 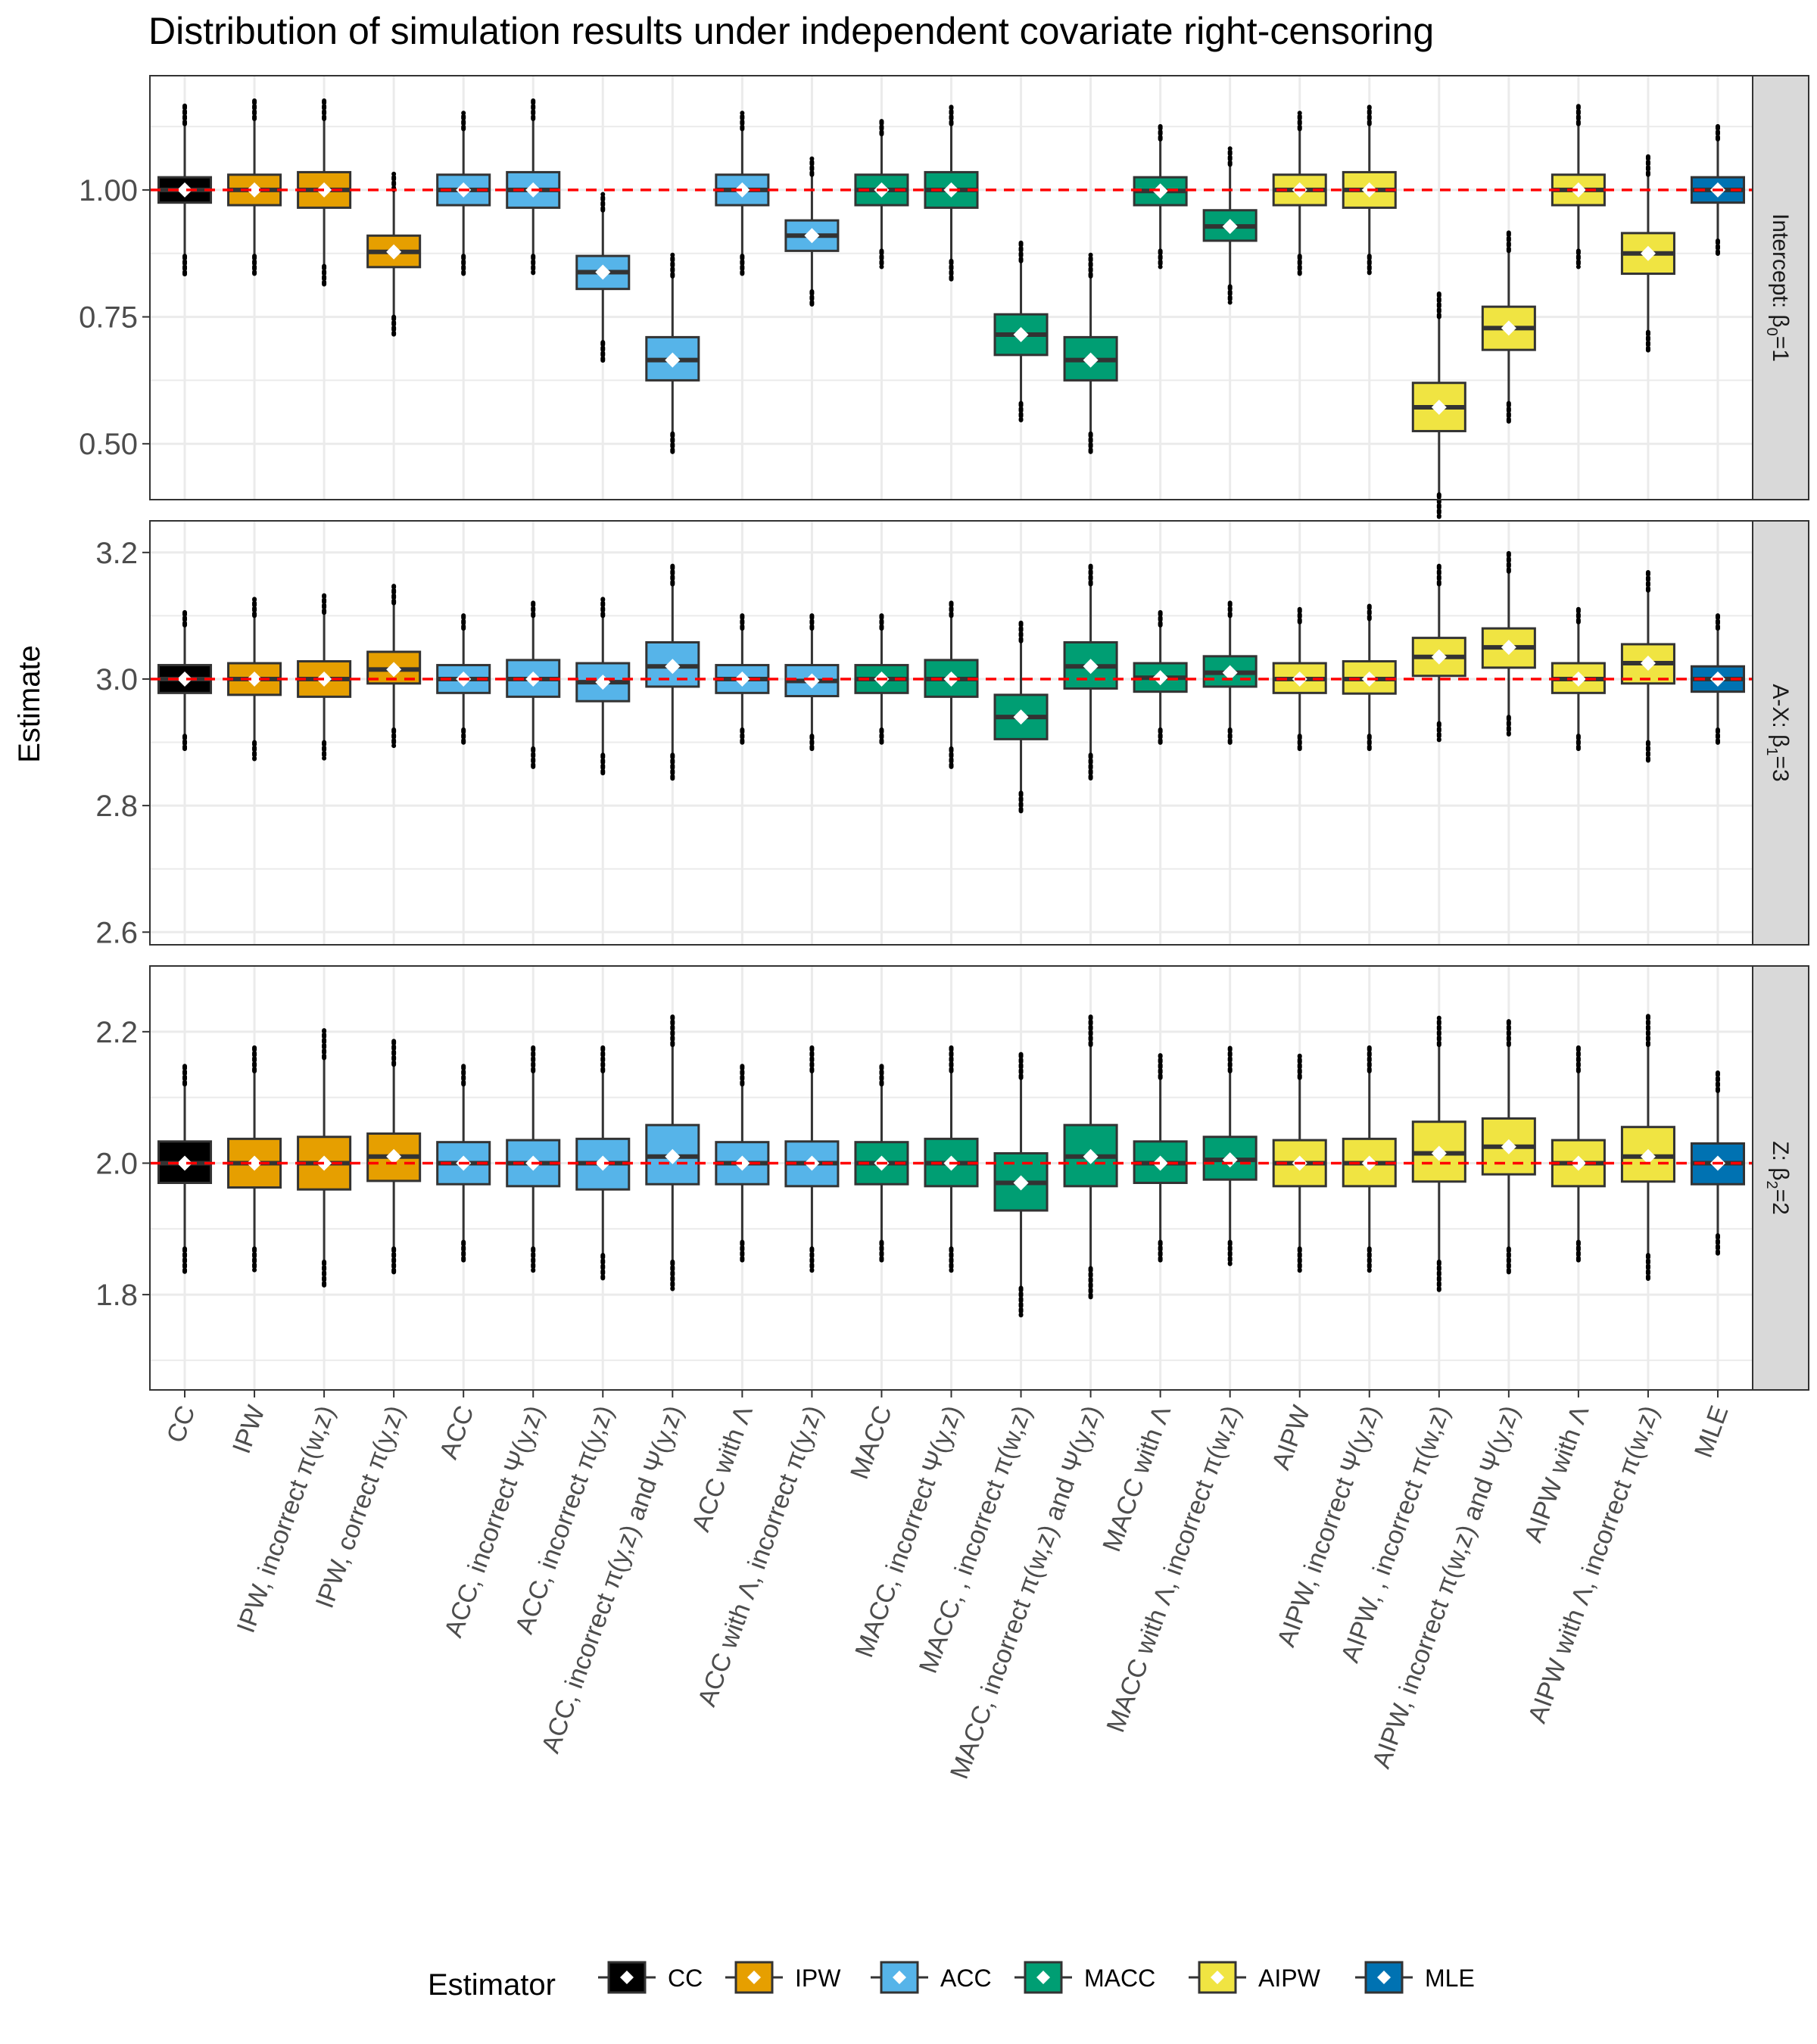 What do you see at coordinates (760, 1556) in the screenshot?
I see `x-tick-label: ACC with Λ, incorrect π(y,z)` at bounding box center [760, 1556].